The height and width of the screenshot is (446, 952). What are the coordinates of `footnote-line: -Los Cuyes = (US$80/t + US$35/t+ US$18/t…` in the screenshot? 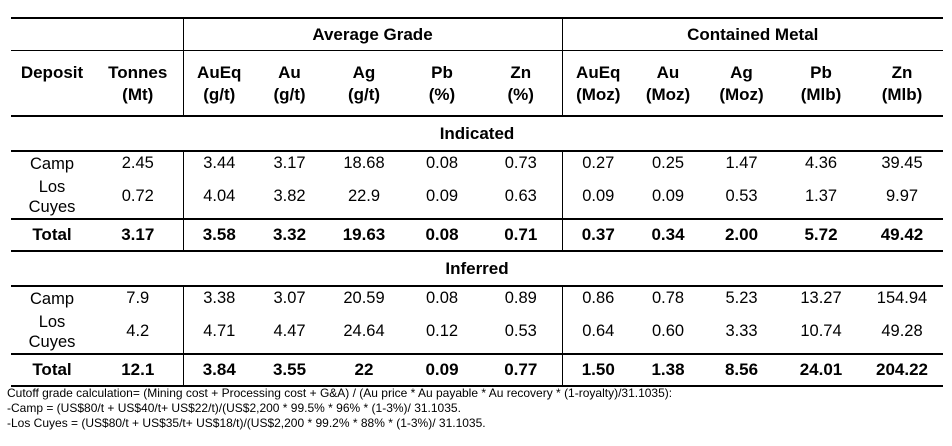 It's located at (246, 423).